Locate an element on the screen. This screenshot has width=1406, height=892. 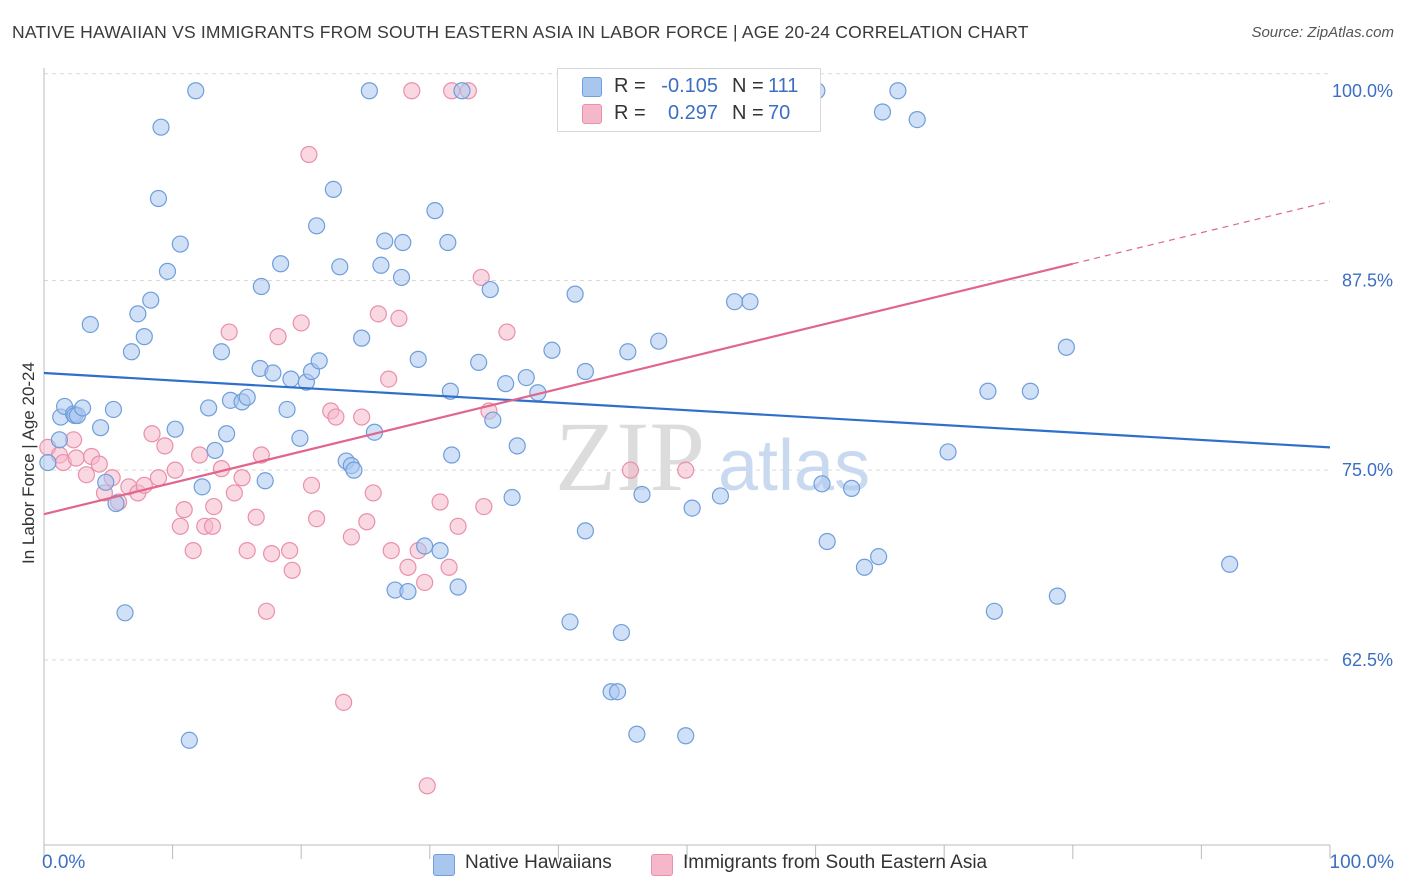
legend-swatch-blue is located at coordinates (592, 87).